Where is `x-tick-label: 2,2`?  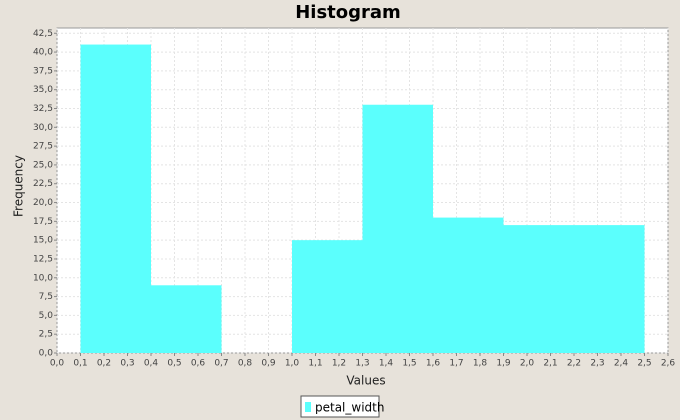 x-tick-label: 2,2 is located at coordinates (574, 364).